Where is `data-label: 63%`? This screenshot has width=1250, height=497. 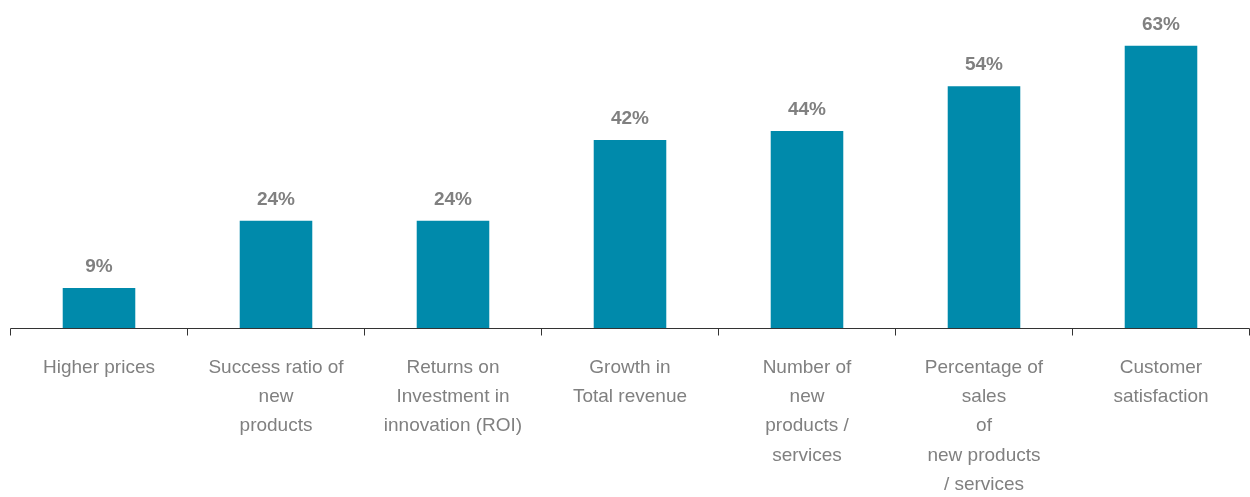 data-label: 63% is located at coordinates (1161, 23).